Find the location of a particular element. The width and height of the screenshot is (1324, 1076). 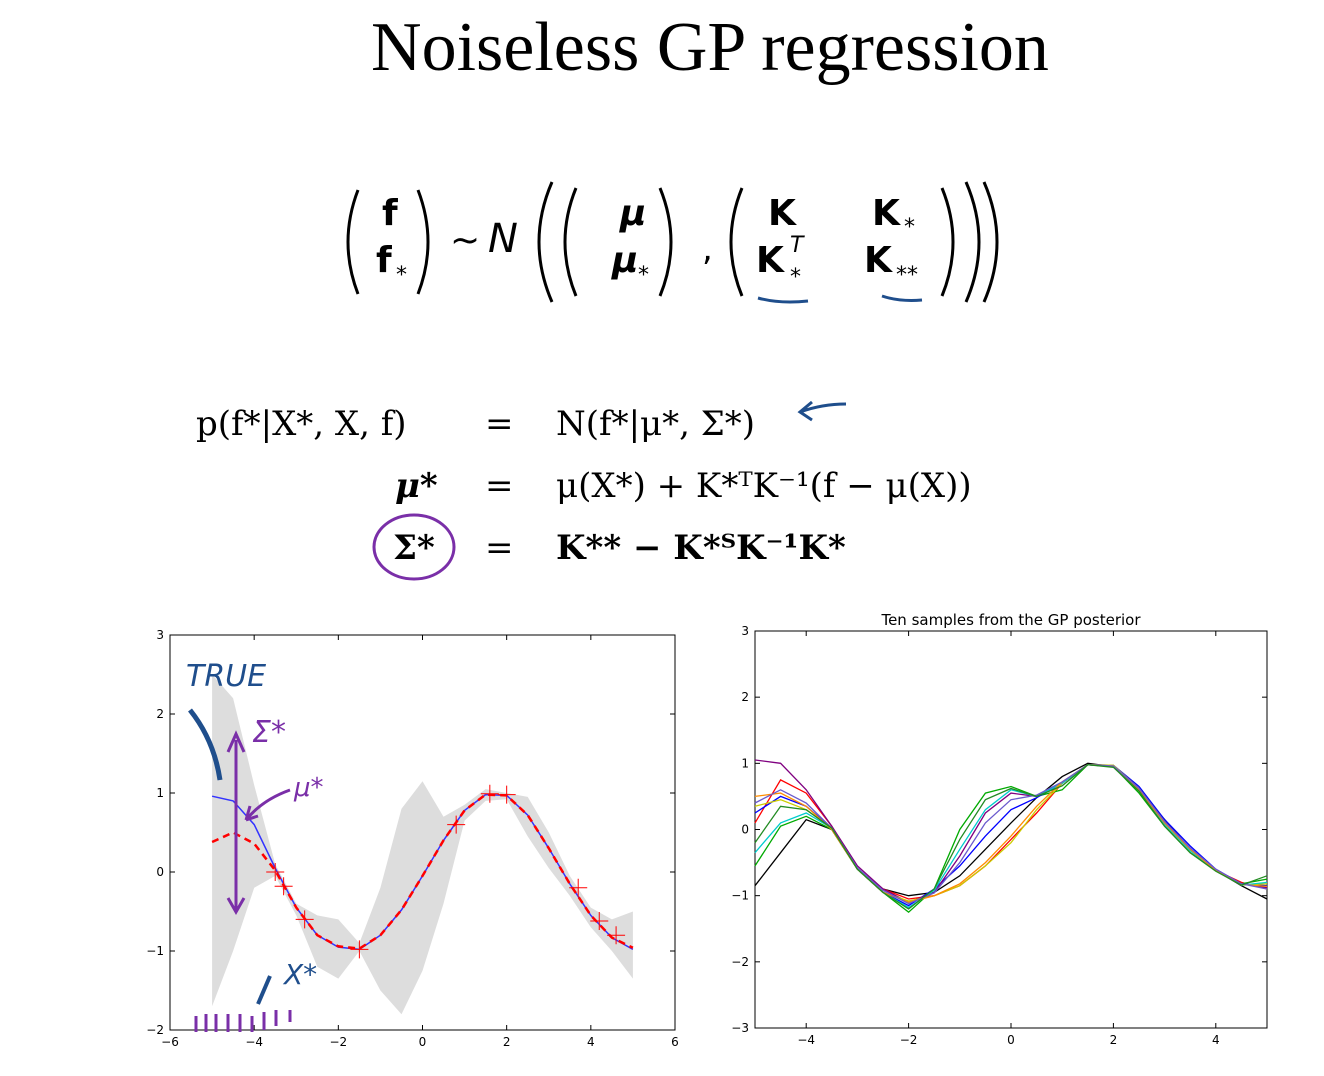

posterior-rhs-2: μ(X*) + K*ᵀK⁻¹(f − μ(X)) is located at coordinates (764, 486).